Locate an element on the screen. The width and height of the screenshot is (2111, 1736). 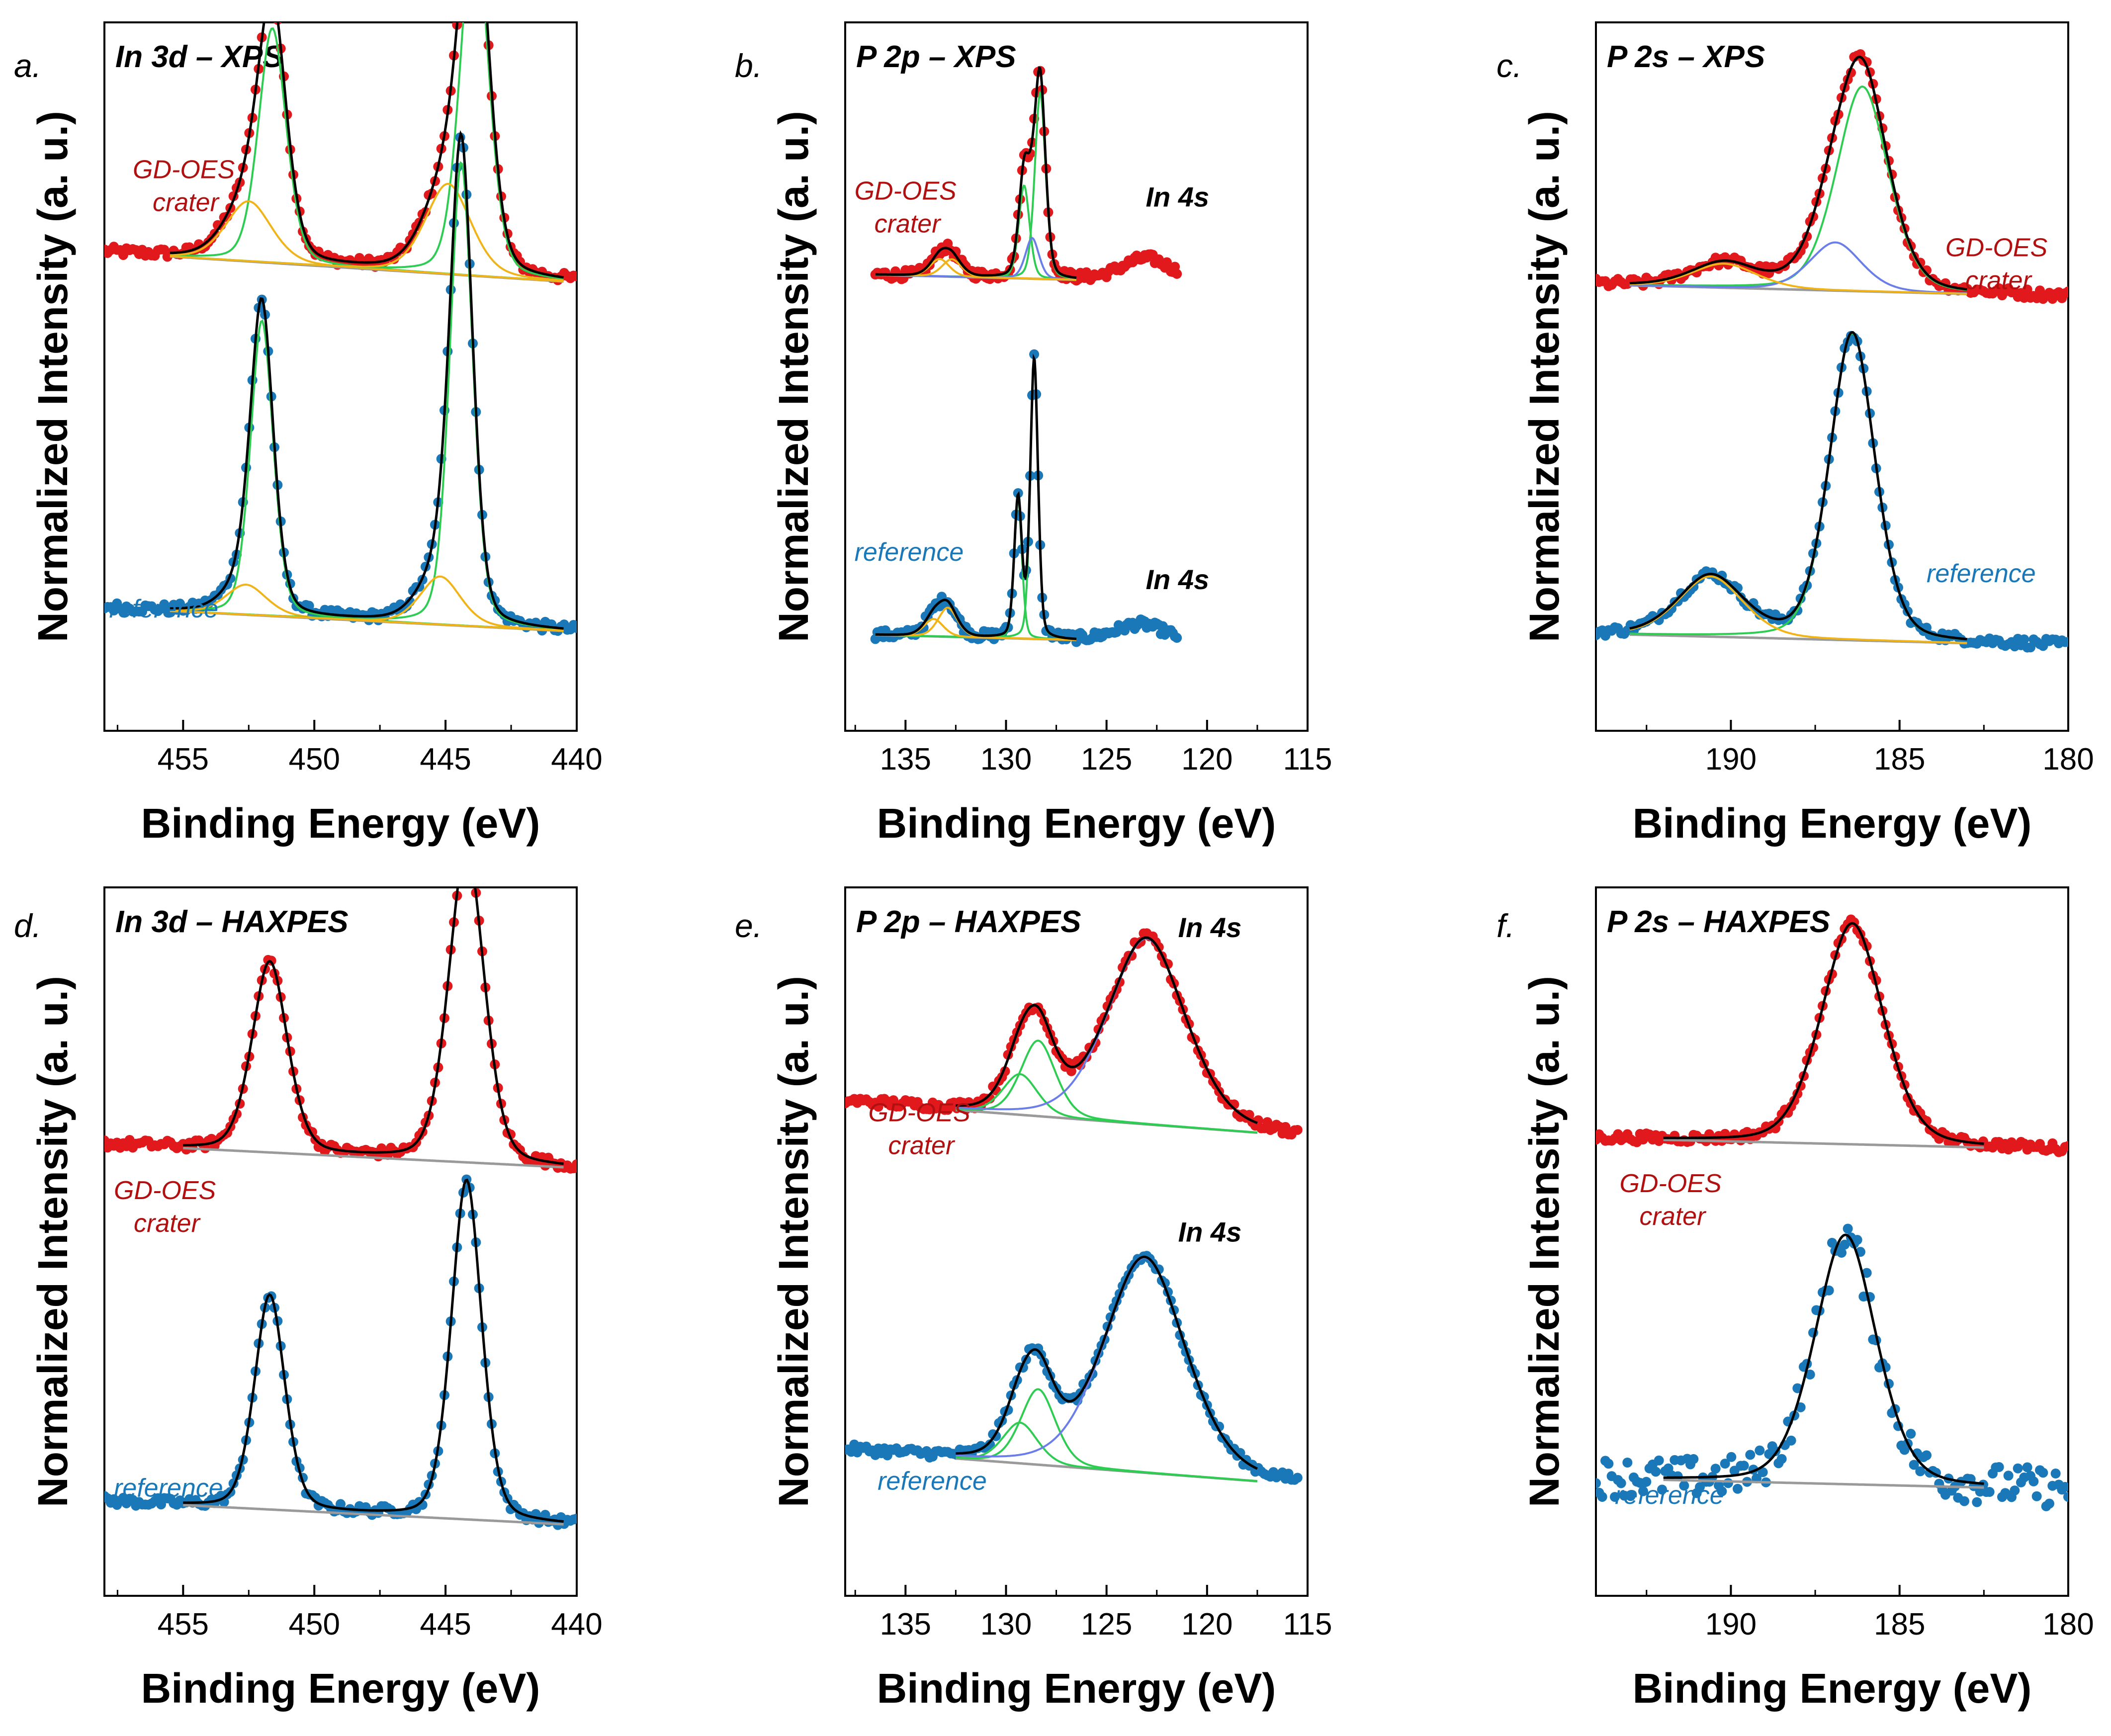
panel-b-crater-annotation: In 4s is located at coordinates (1178, 197).